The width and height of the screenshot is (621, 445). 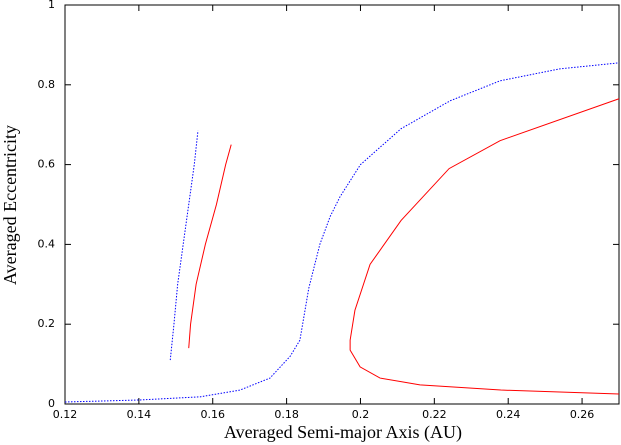 I want to click on y-tick-label: 0.6, so click(x=47, y=164).